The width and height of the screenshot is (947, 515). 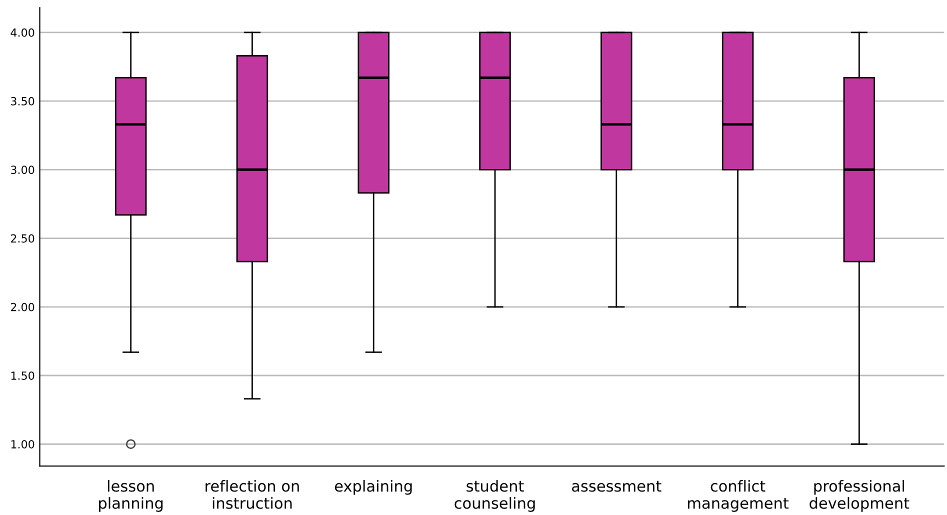 What do you see at coordinates (373, 487) in the screenshot?
I see `x-tick-label: explaining` at bounding box center [373, 487].